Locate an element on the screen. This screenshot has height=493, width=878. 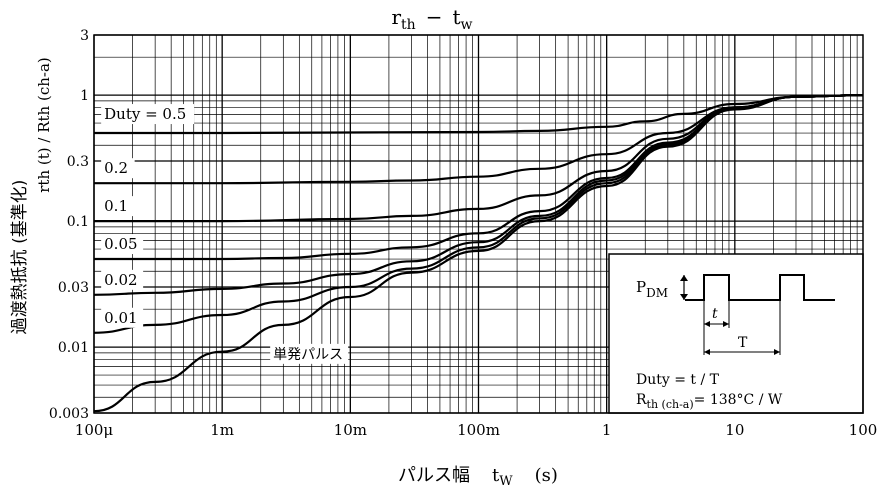
inset-pdm-label: PDM is located at coordinates (652, 289).